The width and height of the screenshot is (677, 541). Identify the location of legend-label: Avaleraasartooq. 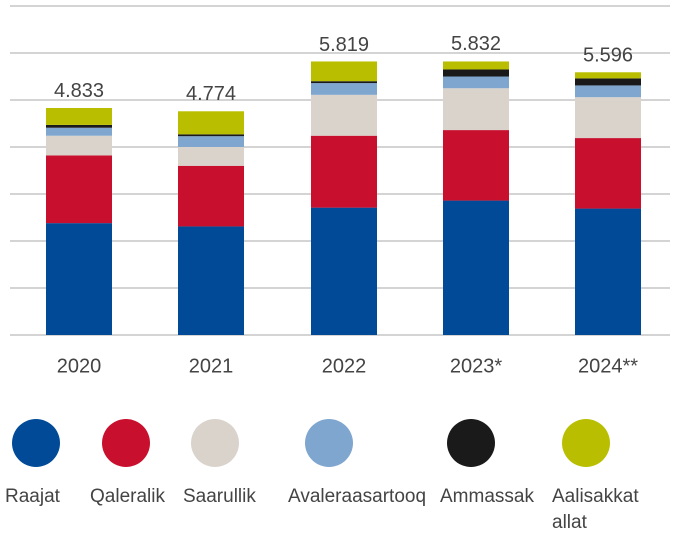
(357, 496).